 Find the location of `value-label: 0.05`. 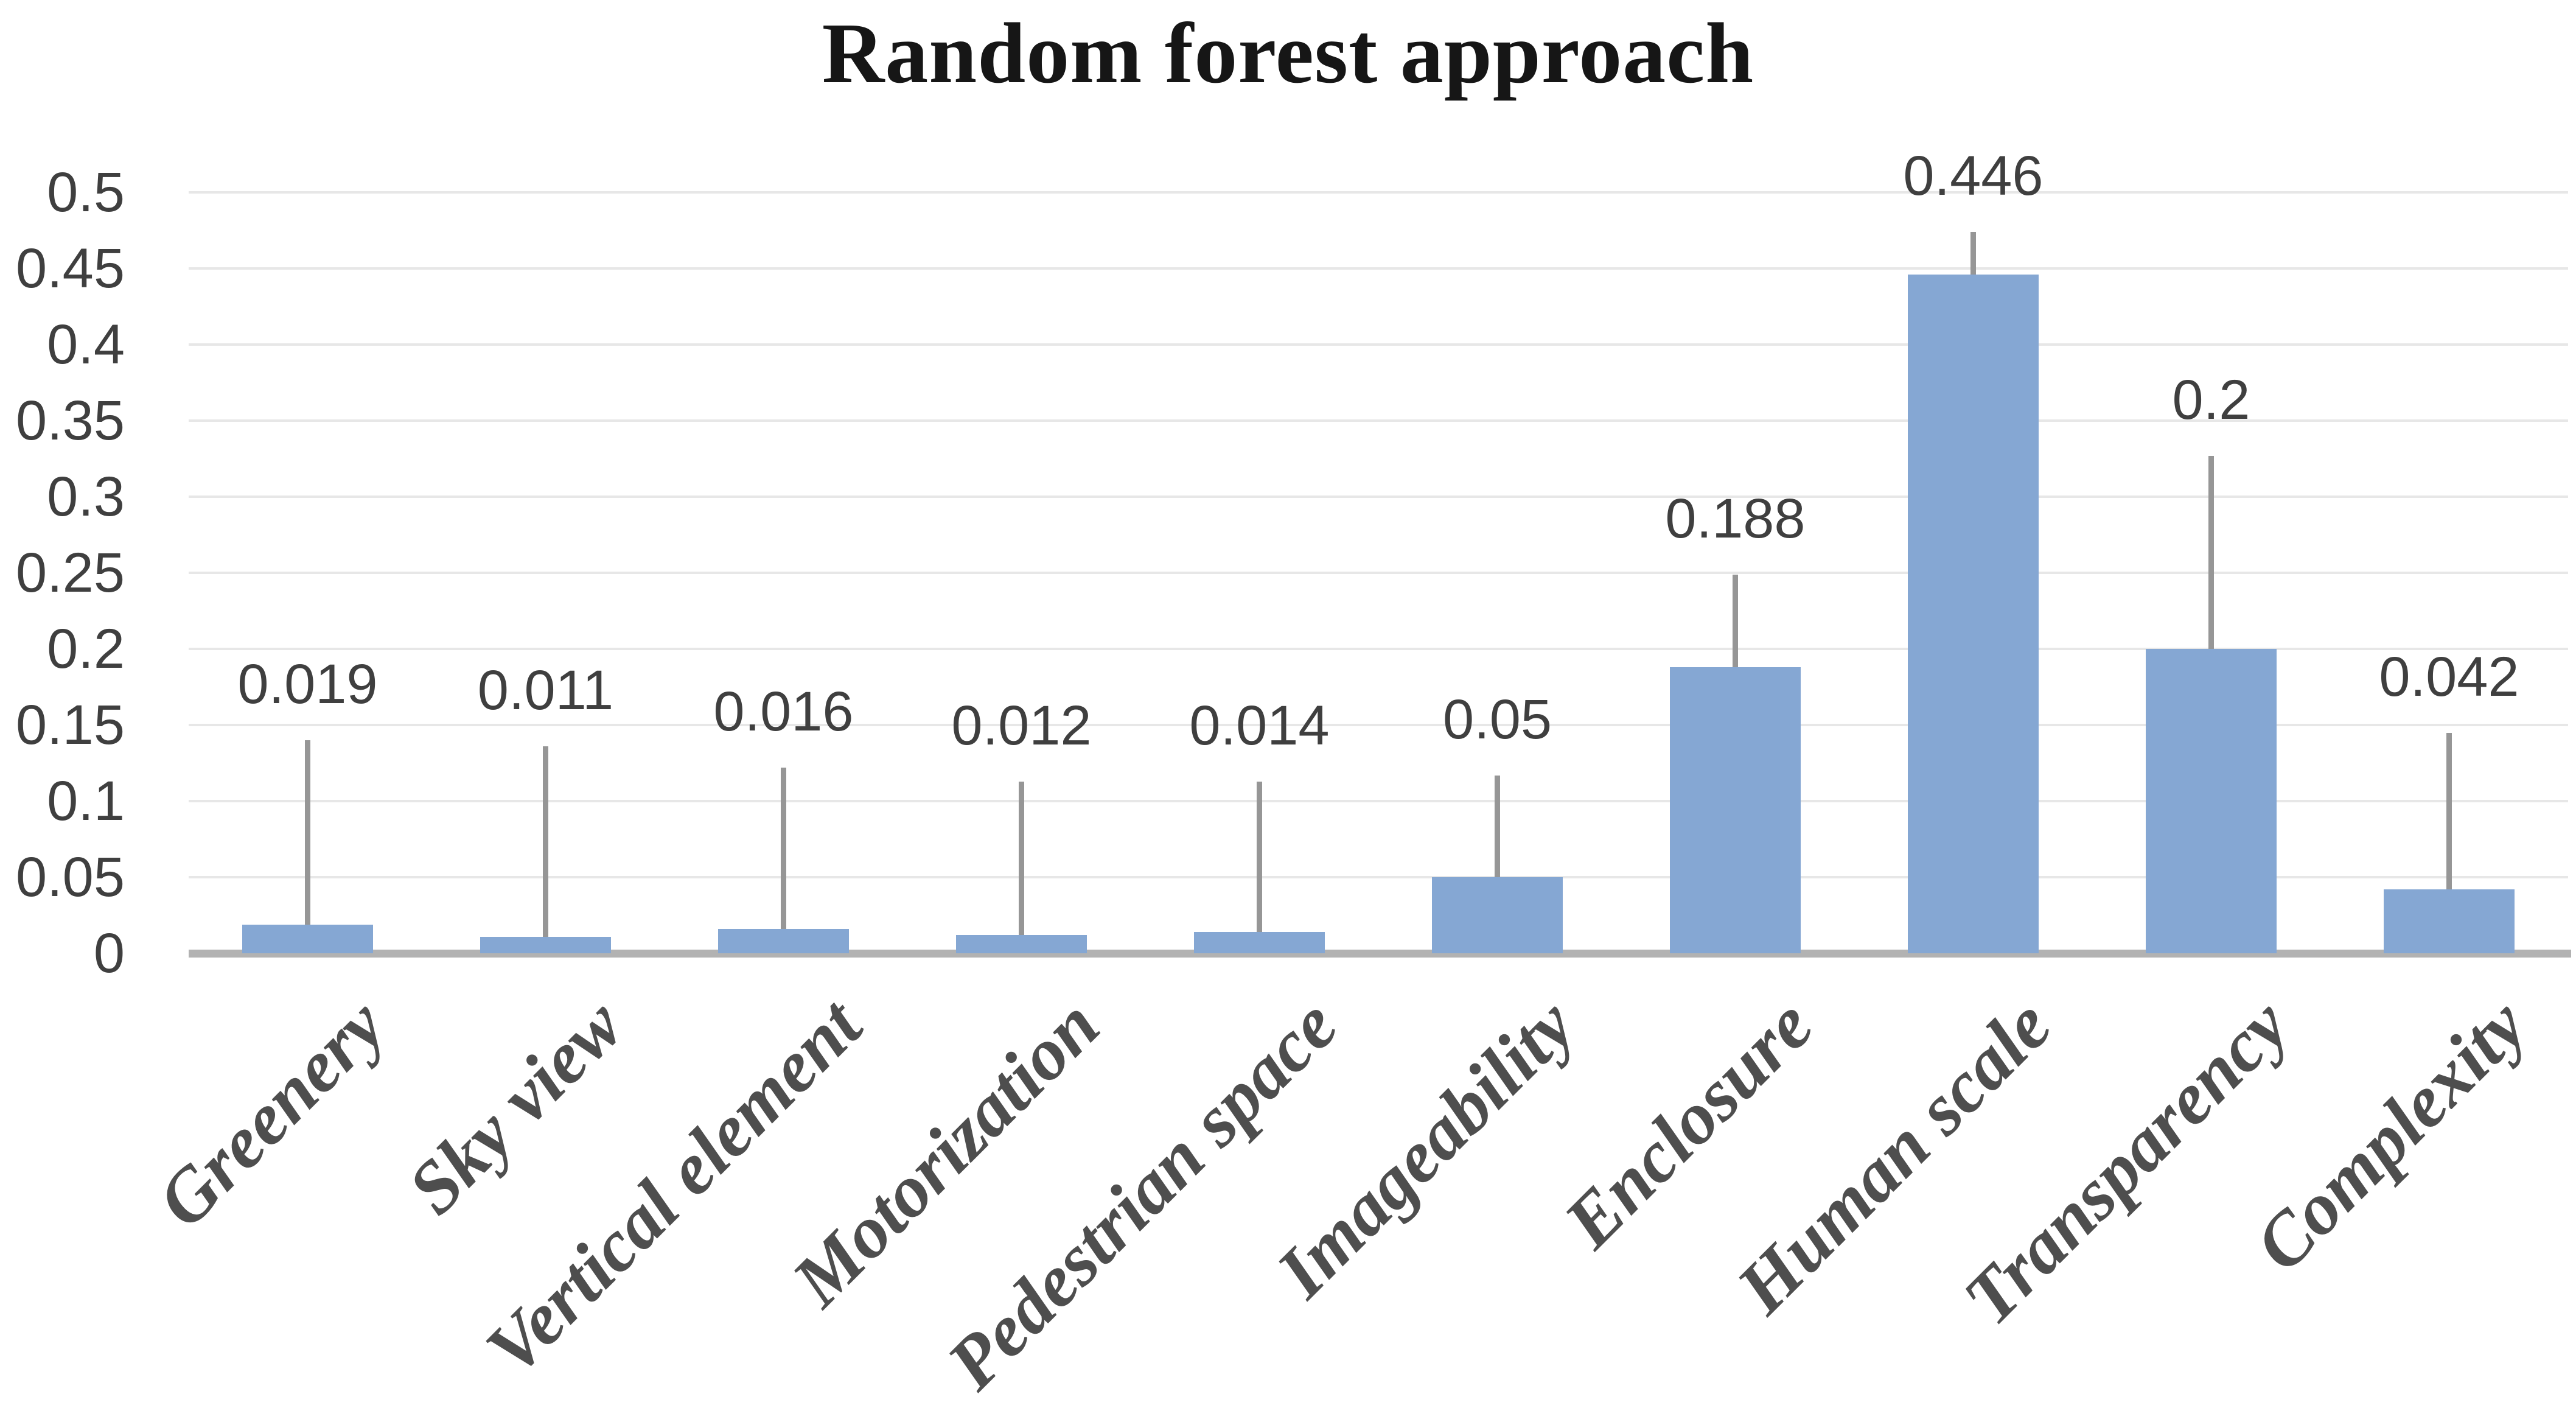

value-label: 0.05 is located at coordinates (1497, 719).